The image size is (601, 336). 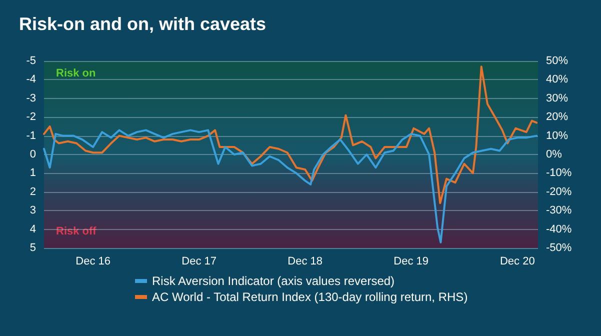 I want to click on y2-tick-label: -50%, so click(x=559, y=248).